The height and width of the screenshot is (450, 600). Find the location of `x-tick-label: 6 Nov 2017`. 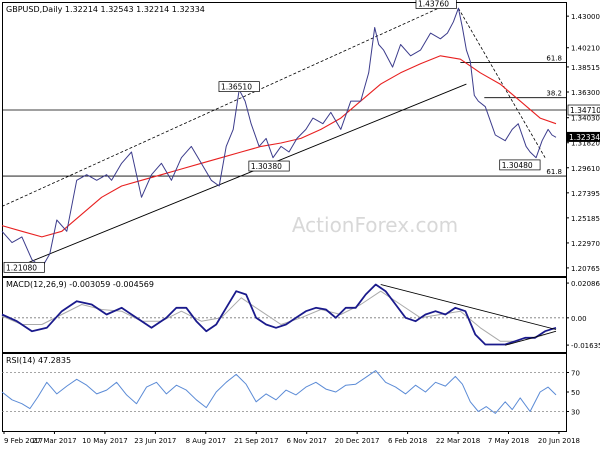

x-tick-label: 6 Nov 2017 is located at coordinates (307, 441).